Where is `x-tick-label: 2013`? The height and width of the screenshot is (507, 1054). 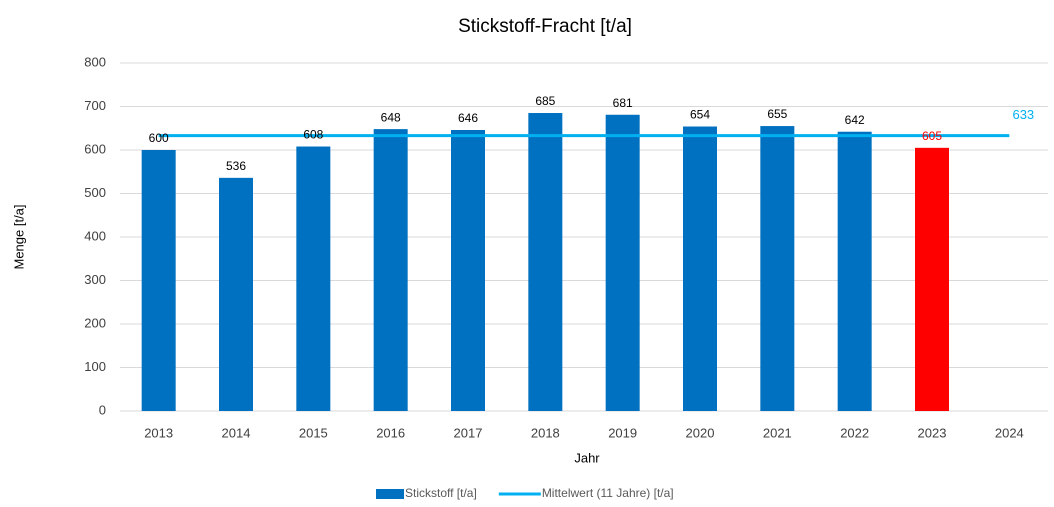 x-tick-label: 2013 is located at coordinates (158, 432).